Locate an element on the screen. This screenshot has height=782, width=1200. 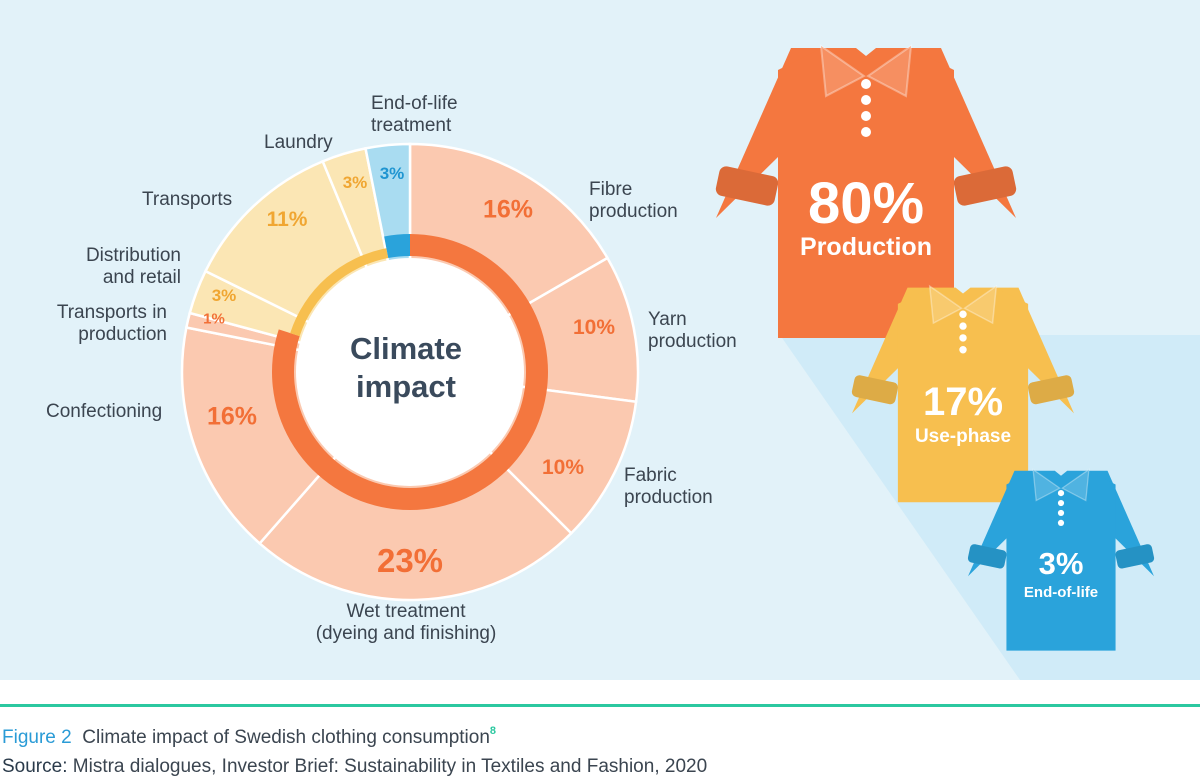
pct-fabric-production: 10% is located at coordinates (563, 467).